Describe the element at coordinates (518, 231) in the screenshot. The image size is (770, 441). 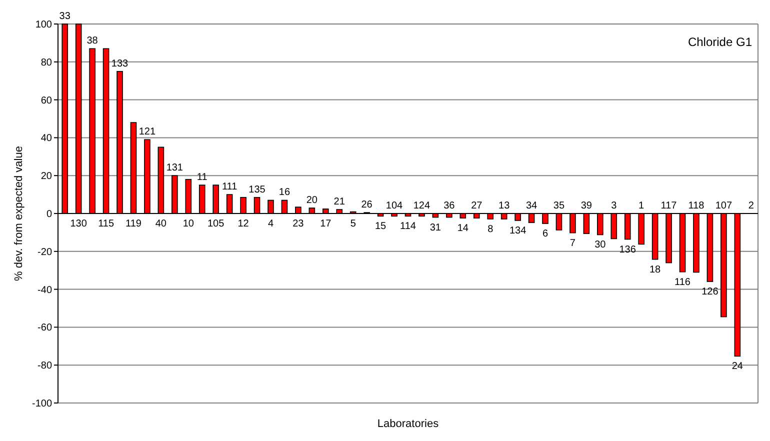
I see `x-tick-label: 134` at that location.